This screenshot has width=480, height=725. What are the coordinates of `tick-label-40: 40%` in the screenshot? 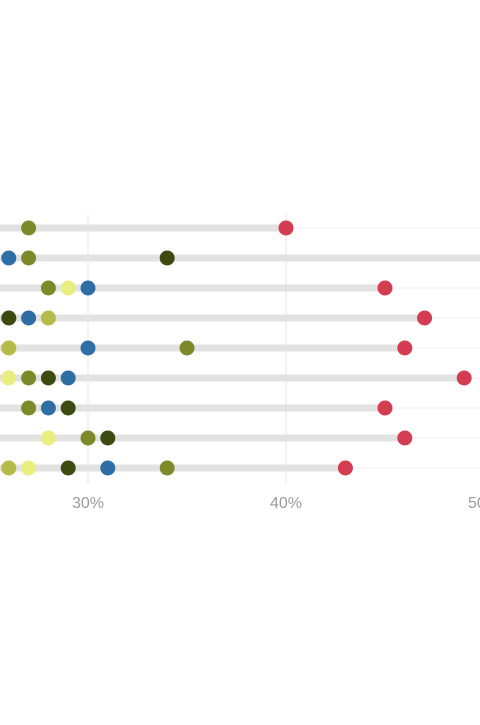 It's located at (286, 503).